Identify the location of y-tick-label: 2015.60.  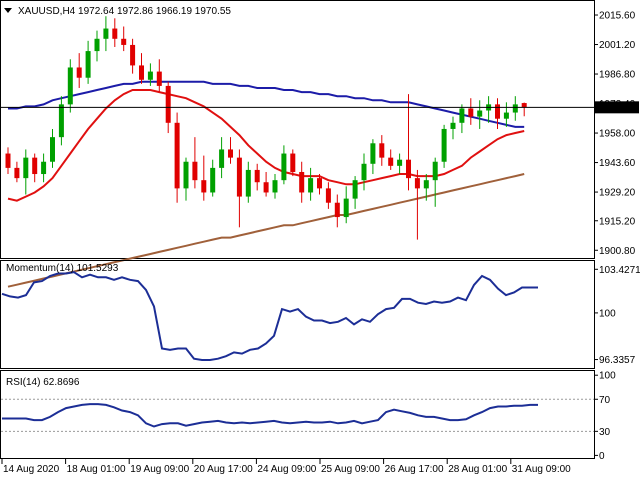
(617, 16).